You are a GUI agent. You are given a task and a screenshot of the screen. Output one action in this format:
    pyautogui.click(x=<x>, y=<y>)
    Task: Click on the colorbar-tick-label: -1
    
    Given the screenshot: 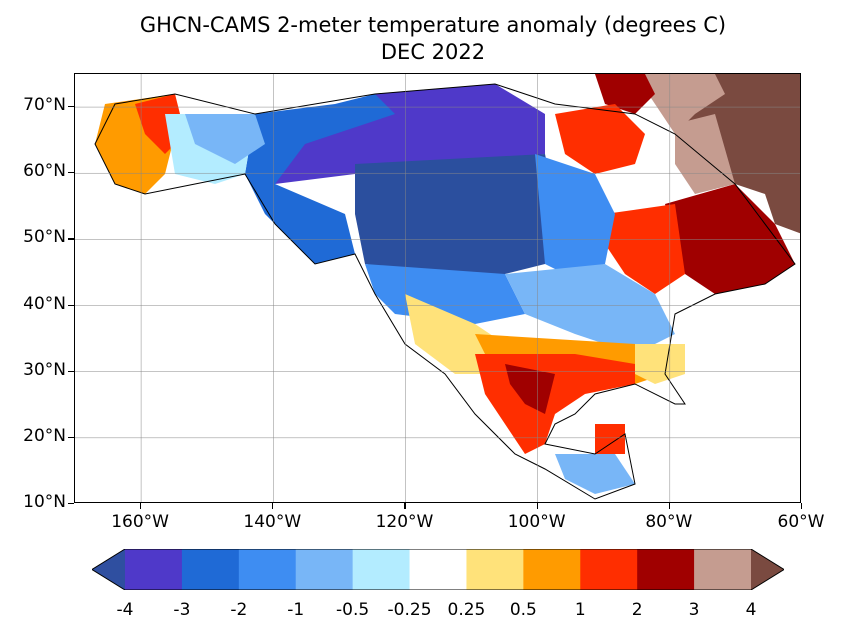 What is the action you would take?
    pyautogui.click(x=296, y=610)
    